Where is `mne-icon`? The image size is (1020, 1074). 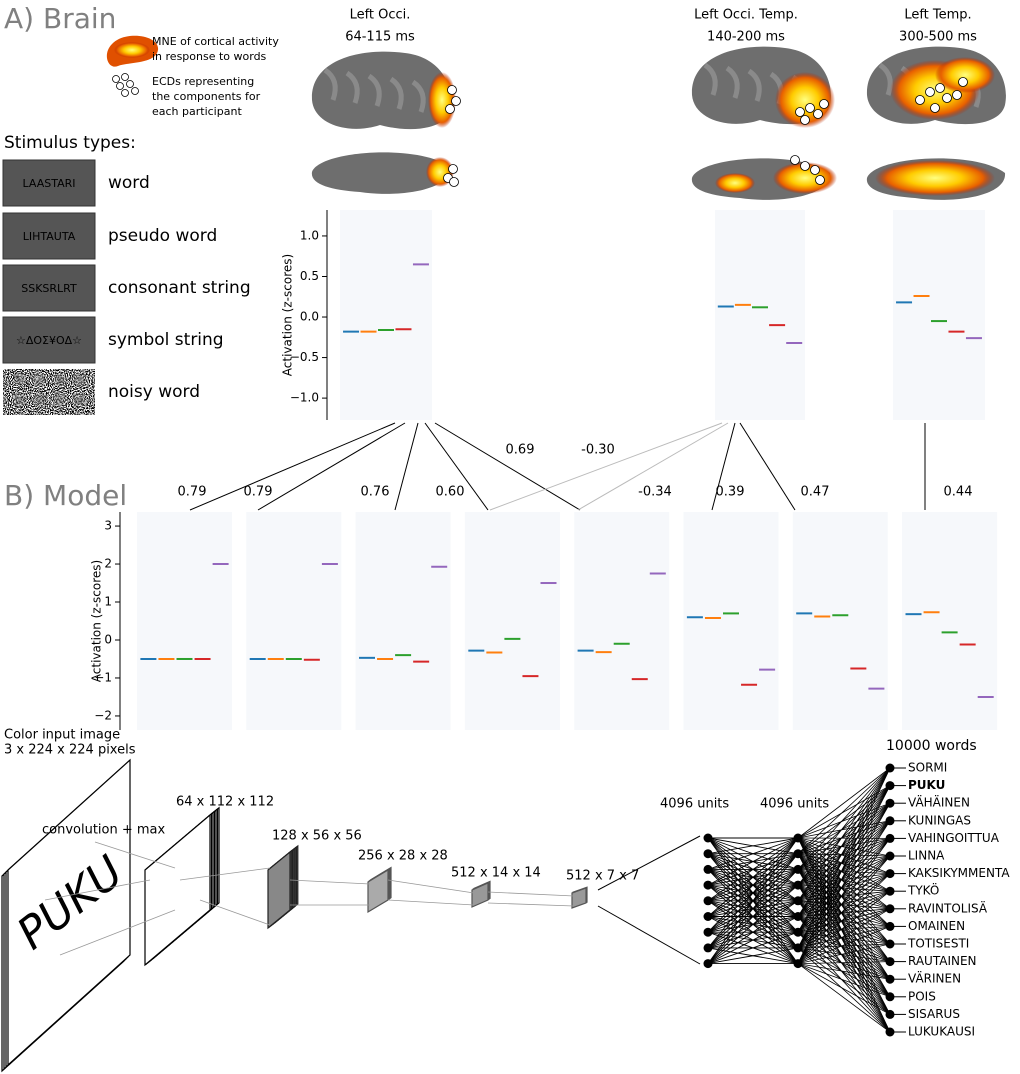 mne-icon is located at coordinates (132, 51).